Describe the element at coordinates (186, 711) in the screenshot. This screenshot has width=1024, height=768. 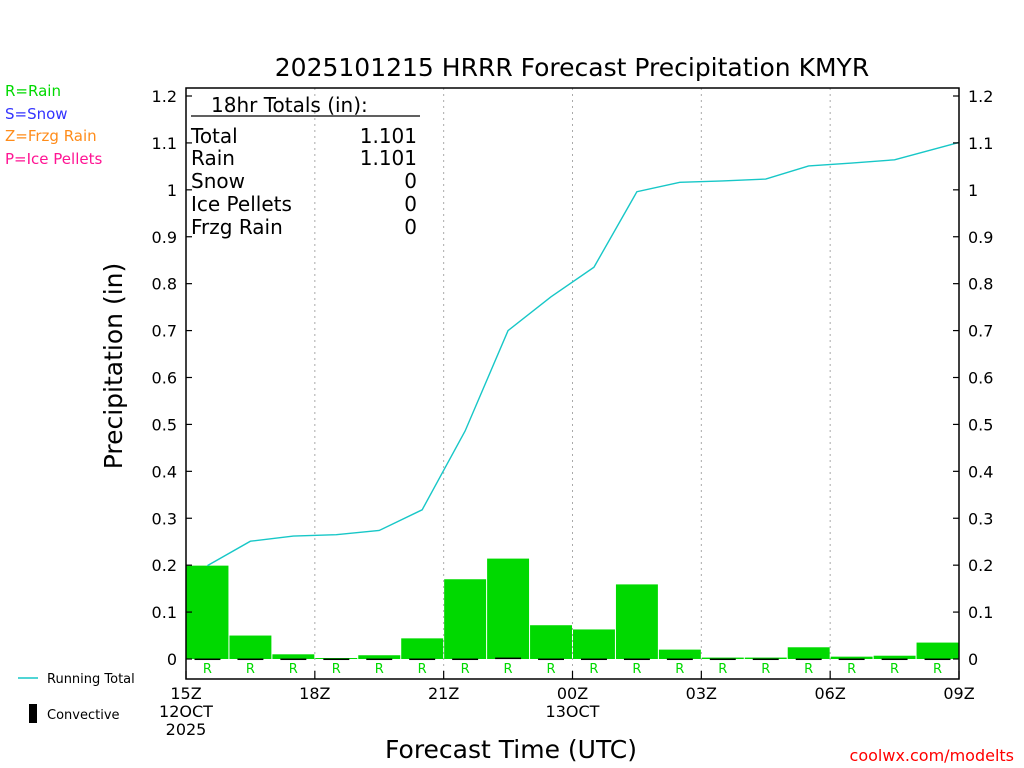
I see `x-tick-label: 12OCT` at that location.